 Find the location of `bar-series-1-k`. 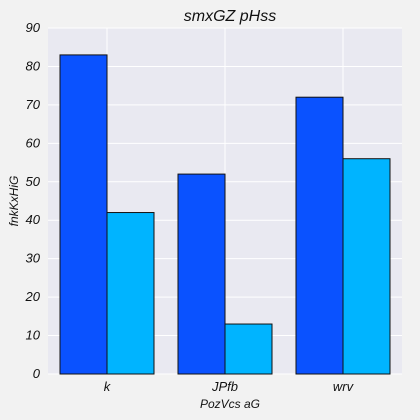

bar-series-1-k is located at coordinates (83, 214).